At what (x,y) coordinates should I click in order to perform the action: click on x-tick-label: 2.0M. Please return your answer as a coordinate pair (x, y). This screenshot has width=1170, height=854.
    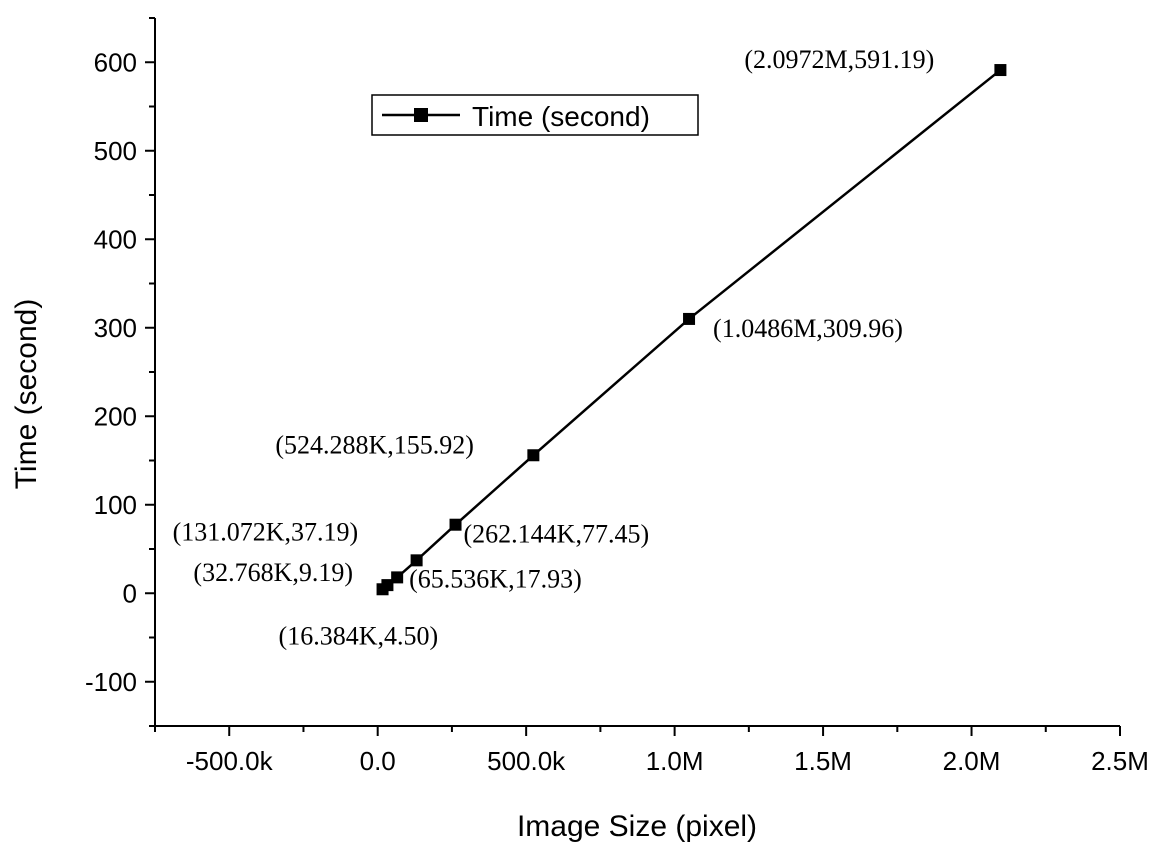
    Looking at the image, I should click on (972, 761).